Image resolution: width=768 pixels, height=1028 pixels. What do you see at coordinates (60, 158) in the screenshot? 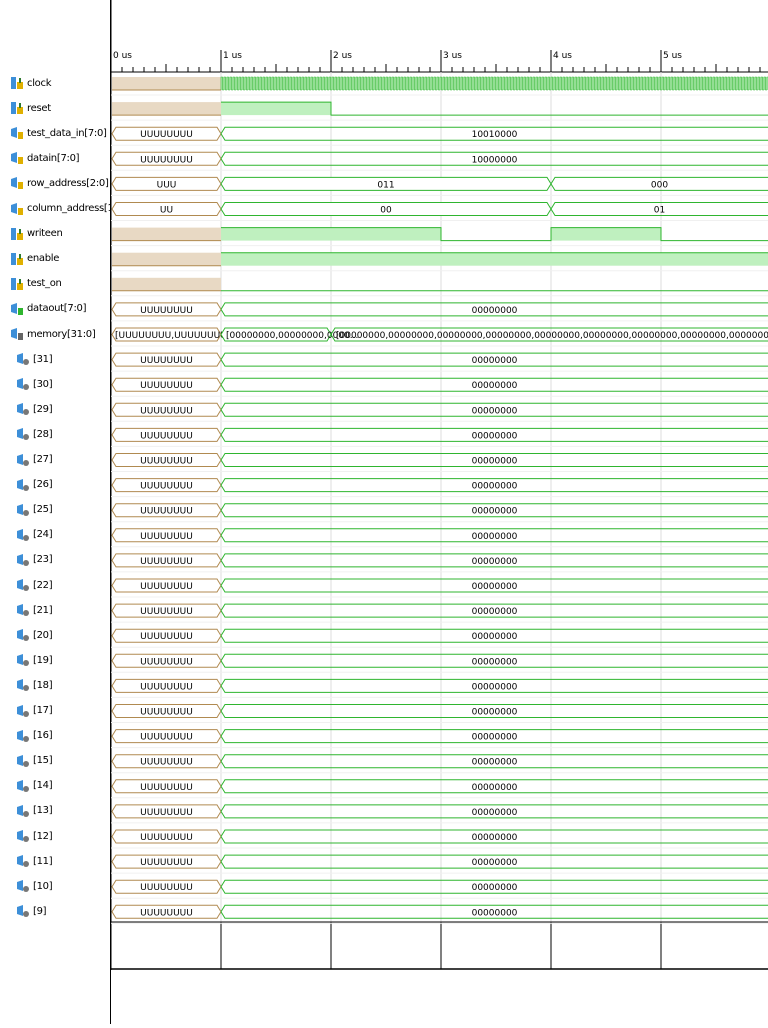
I see `signal-name-datain: datain[7:0]` at bounding box center [60, 158].